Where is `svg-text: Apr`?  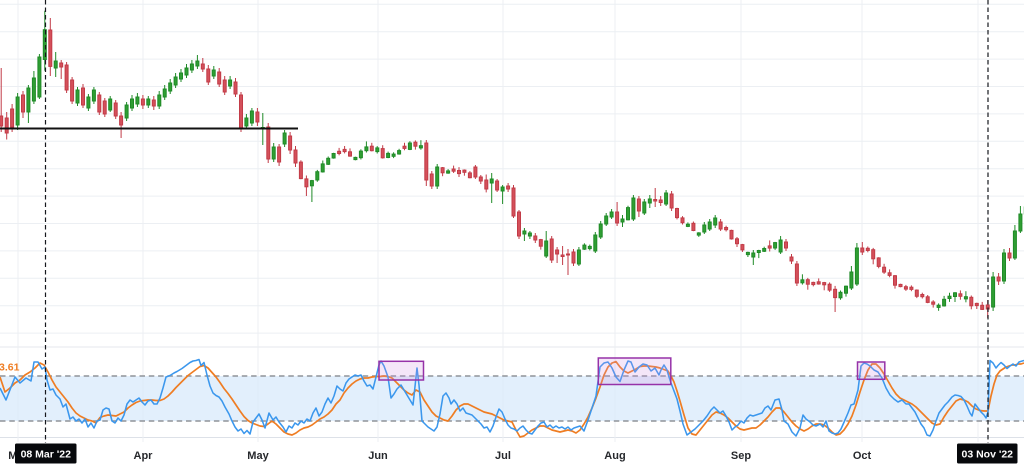
svg-text: Apr is located at coordinates (144, 456).